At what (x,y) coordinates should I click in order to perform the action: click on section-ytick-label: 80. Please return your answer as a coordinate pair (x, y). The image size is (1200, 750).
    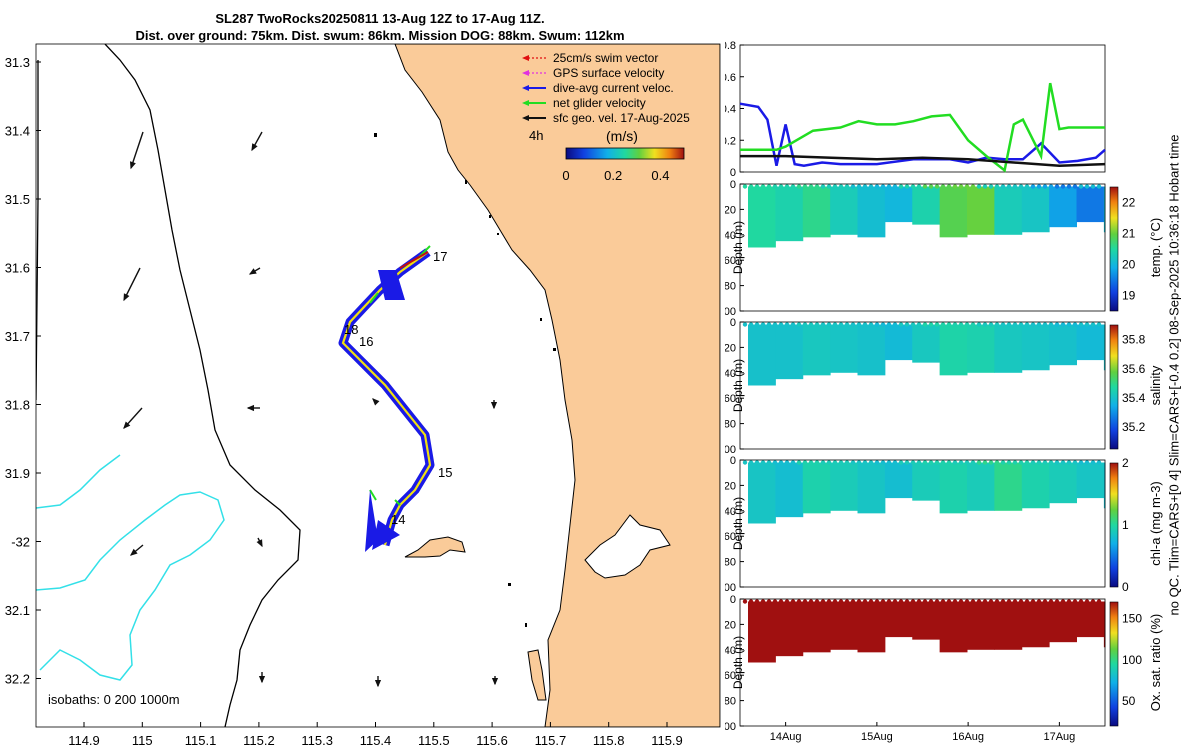
    Looking at the image, I should click on (730, 425).